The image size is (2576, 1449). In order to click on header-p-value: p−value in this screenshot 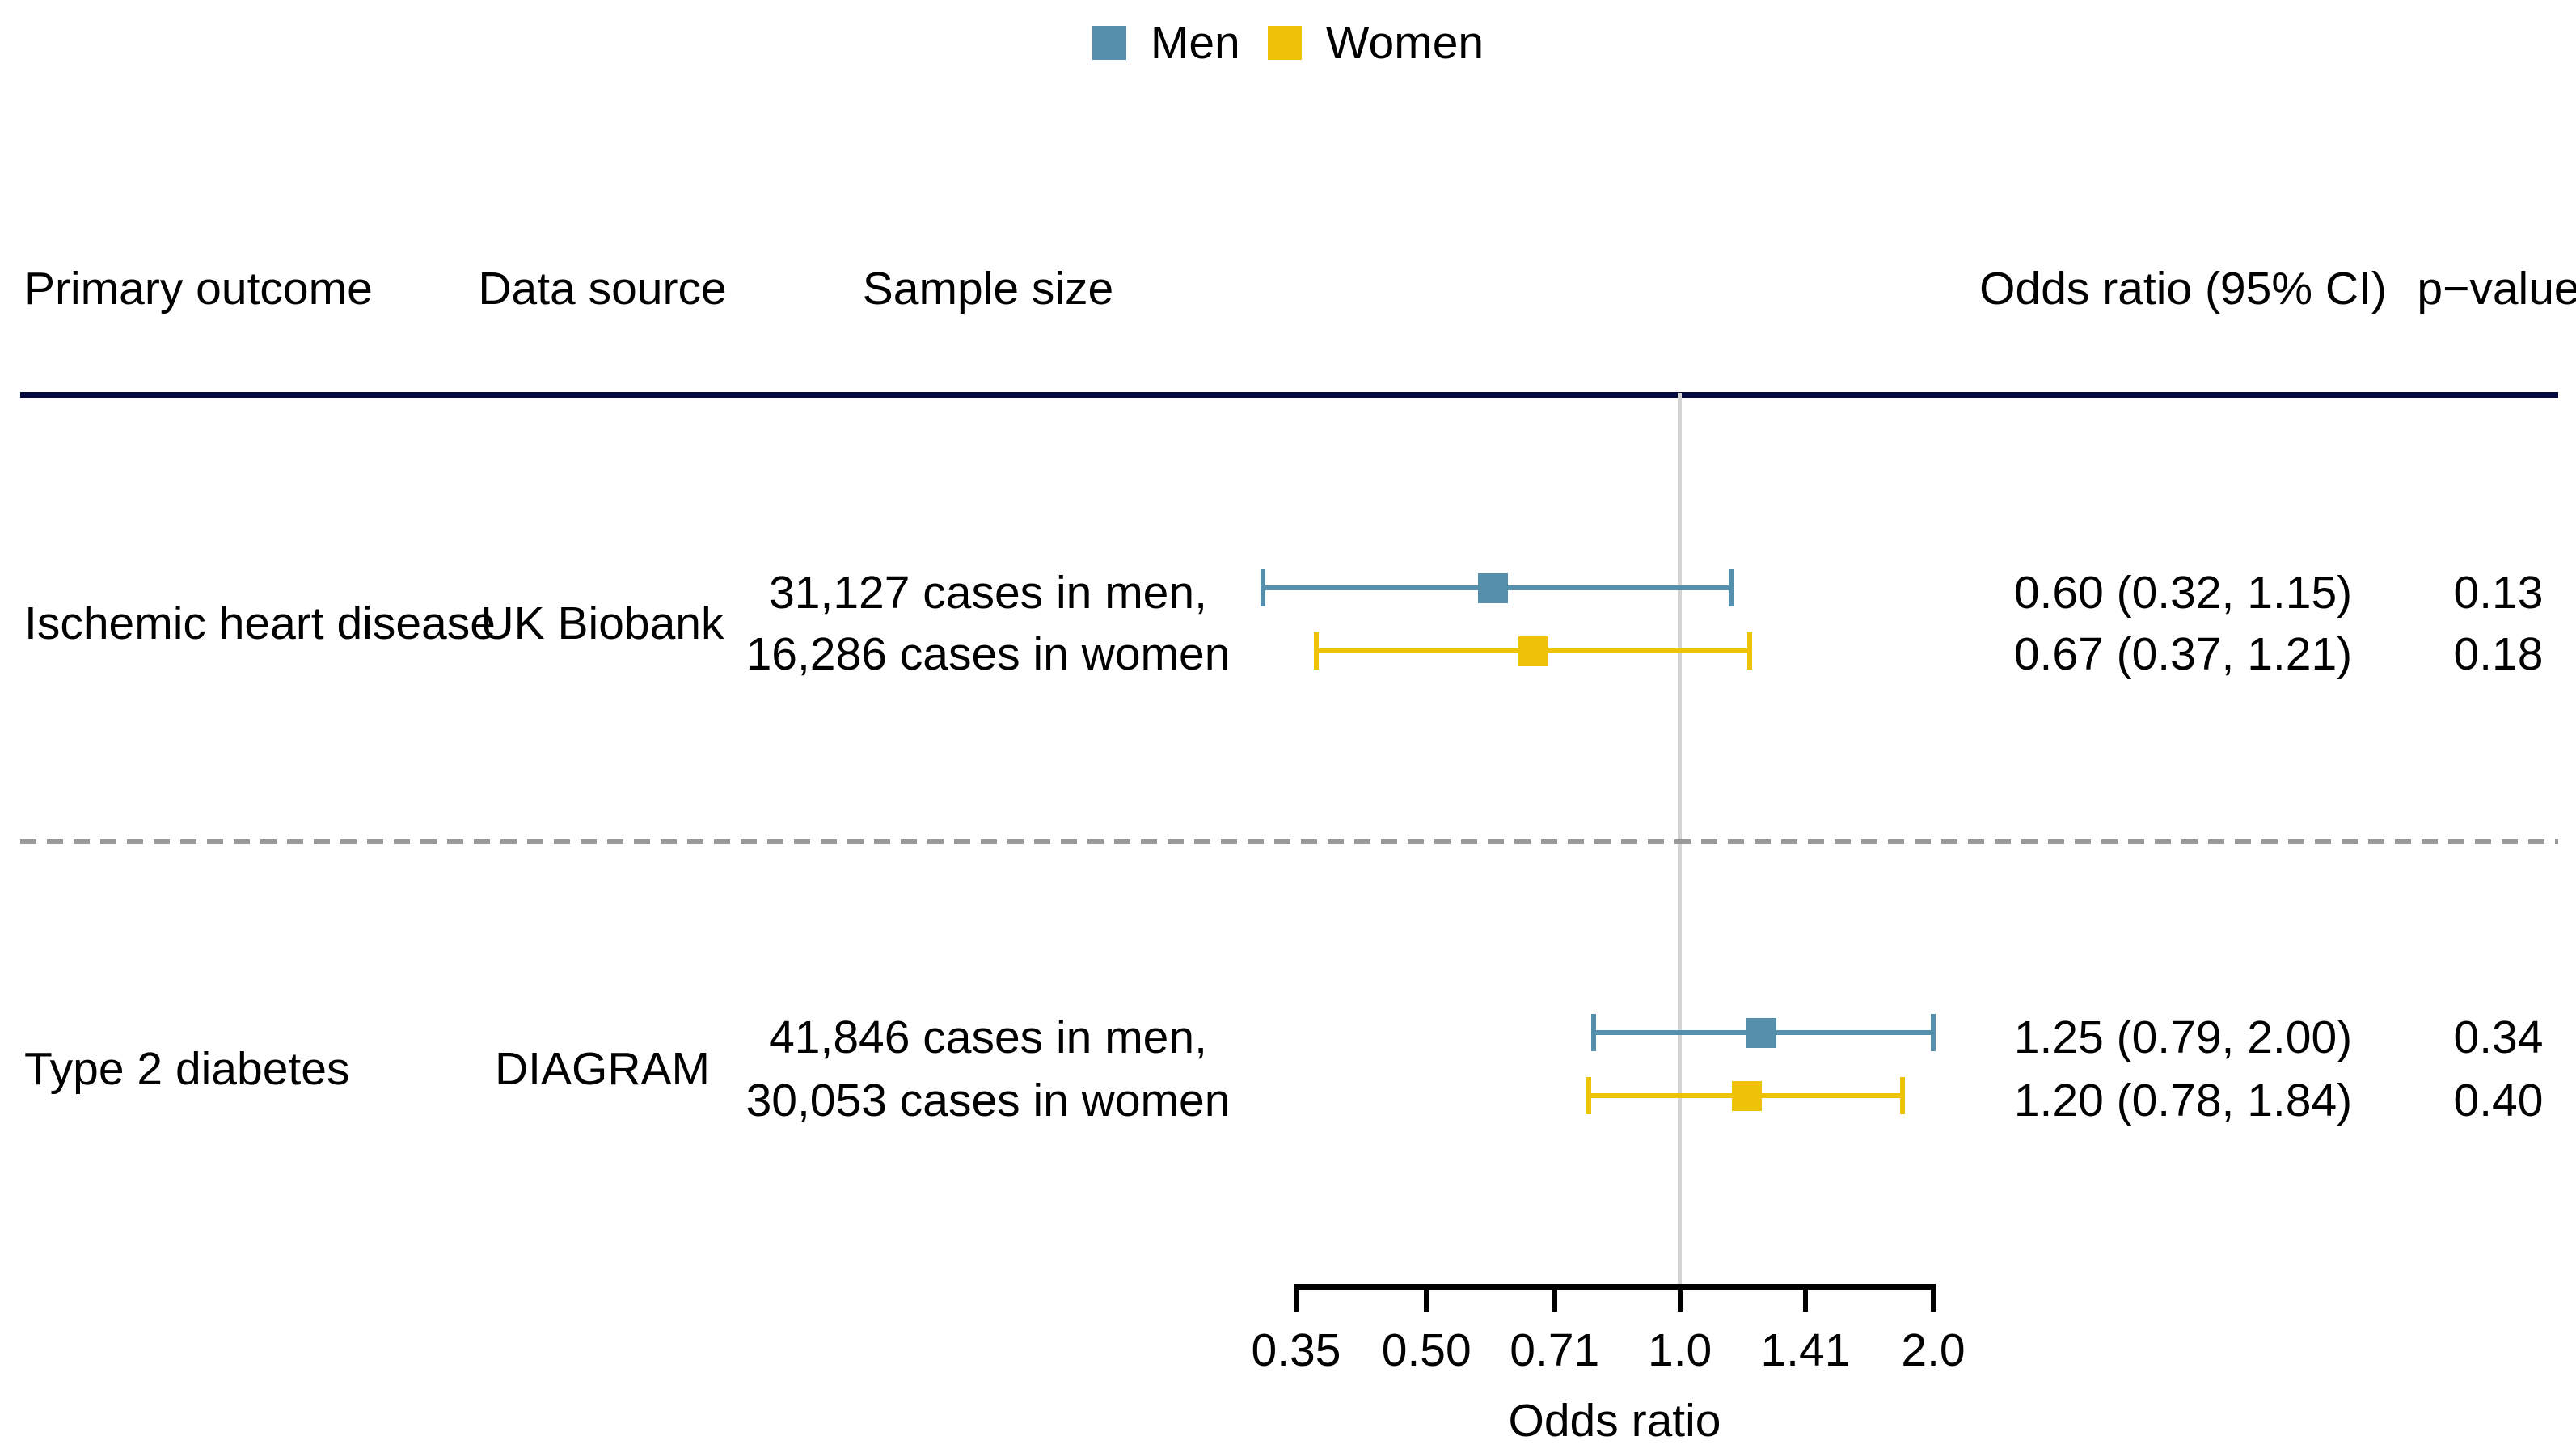, I will do `click(2496, 289)`.